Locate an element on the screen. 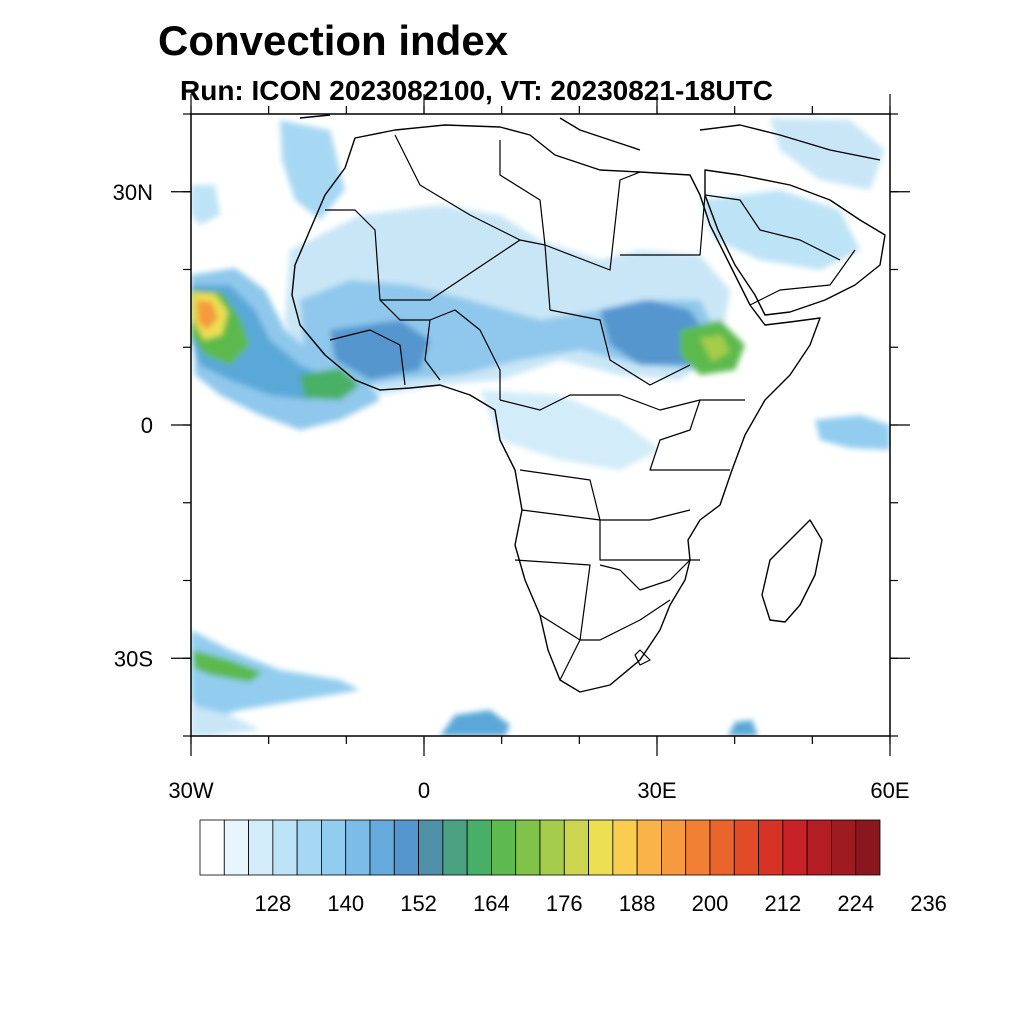  field-south-atlantic-green is located at coordinates (227, 666).